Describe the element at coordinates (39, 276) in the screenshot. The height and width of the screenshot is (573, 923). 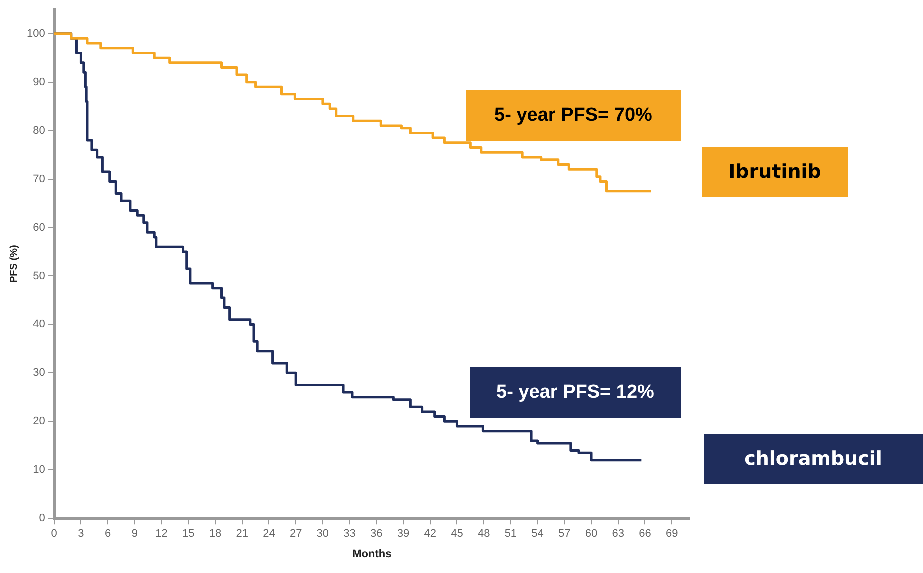
I see `y-tick-label: 50` at that location.